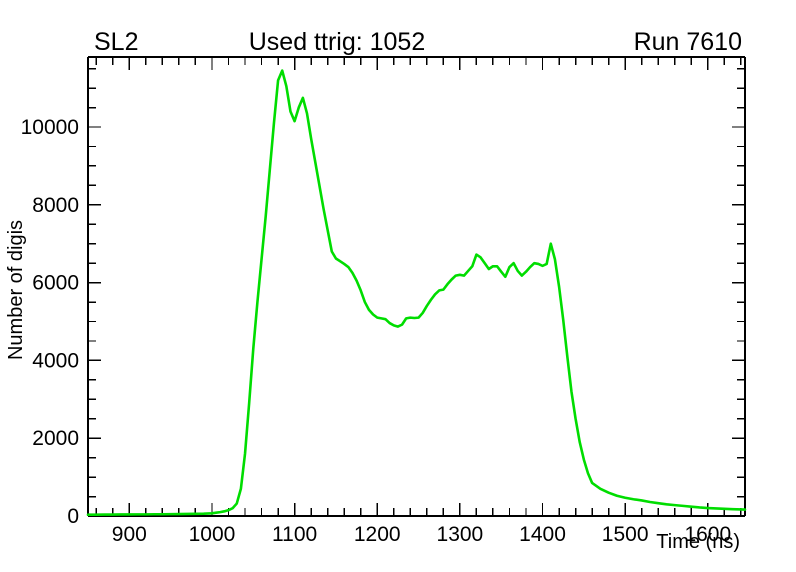 The height and width of the screenshot is (572, 796). What do you see at coordinates (377, 534) in the screenshot?
I see `x-axis-tick-label: 1200` at bounding box center [377, 534].